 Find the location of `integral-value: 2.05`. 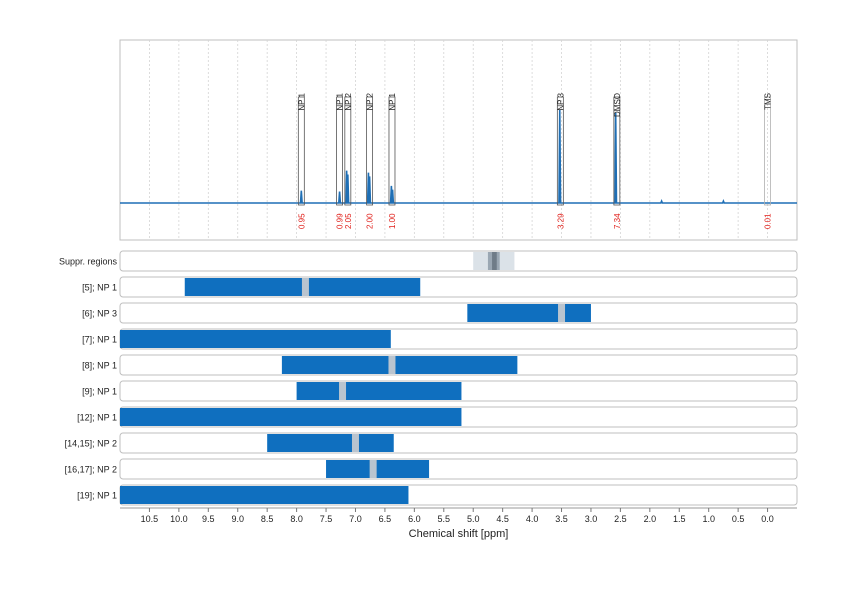

integral-value: 2.05 is located at coordinates (348, 221).